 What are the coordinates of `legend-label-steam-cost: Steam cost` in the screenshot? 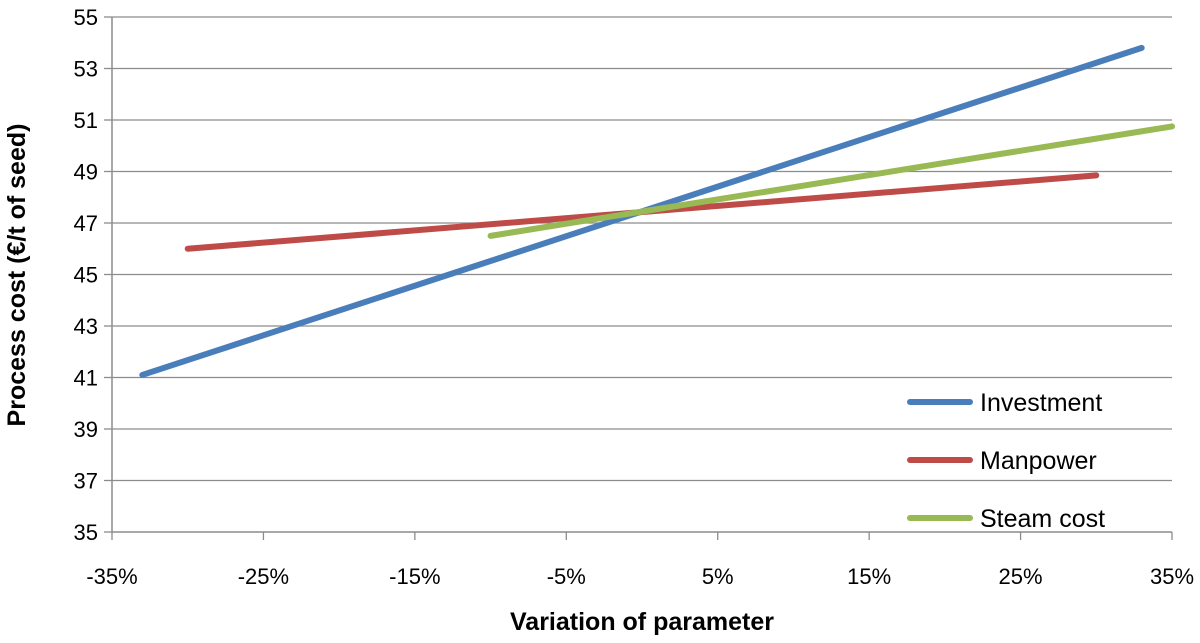 It's located at (1042, 519).